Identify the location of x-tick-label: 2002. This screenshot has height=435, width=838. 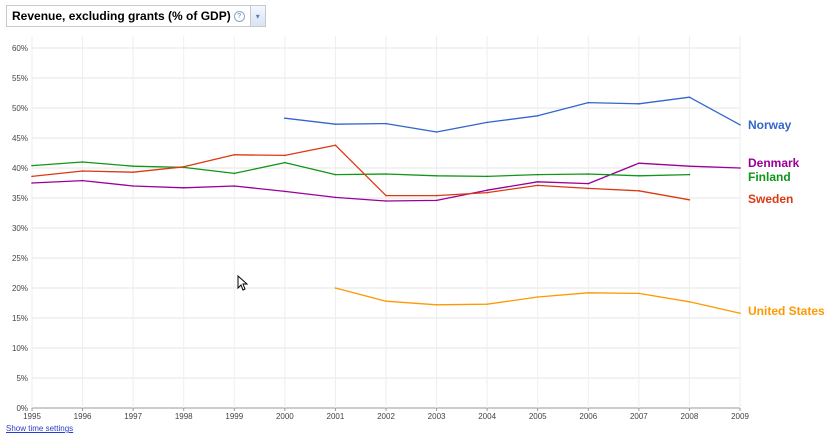
(386, 416).